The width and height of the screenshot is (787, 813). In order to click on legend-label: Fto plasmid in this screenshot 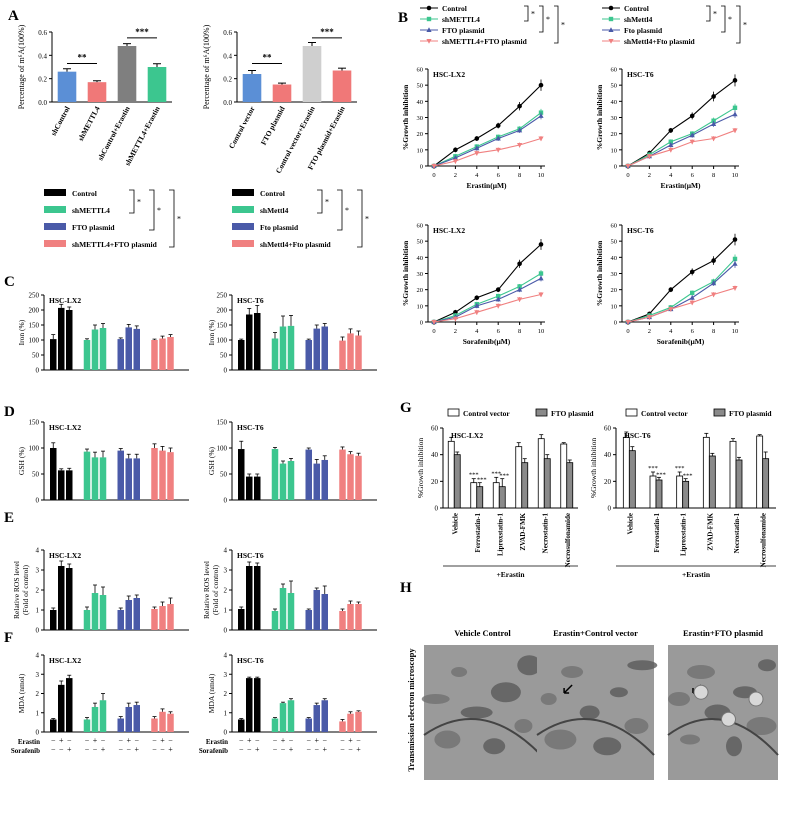, I will do `click(643, 30)`.